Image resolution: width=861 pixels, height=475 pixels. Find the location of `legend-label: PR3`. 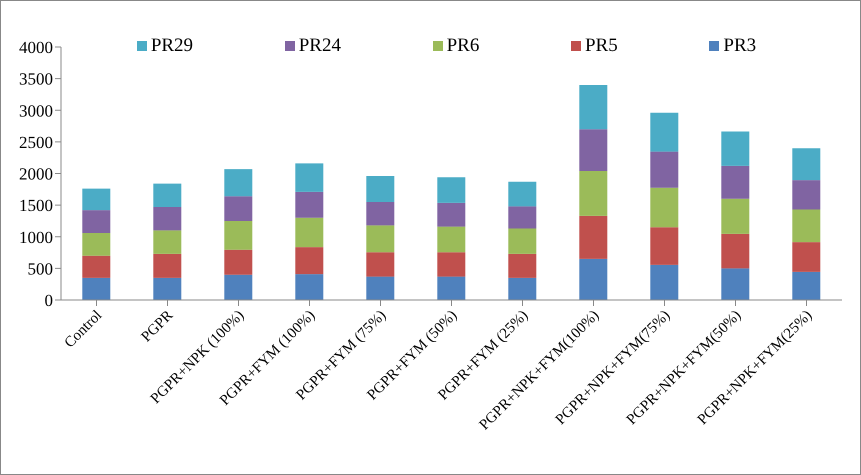

legend-label: PR3 is located at coordinates (739, 46).